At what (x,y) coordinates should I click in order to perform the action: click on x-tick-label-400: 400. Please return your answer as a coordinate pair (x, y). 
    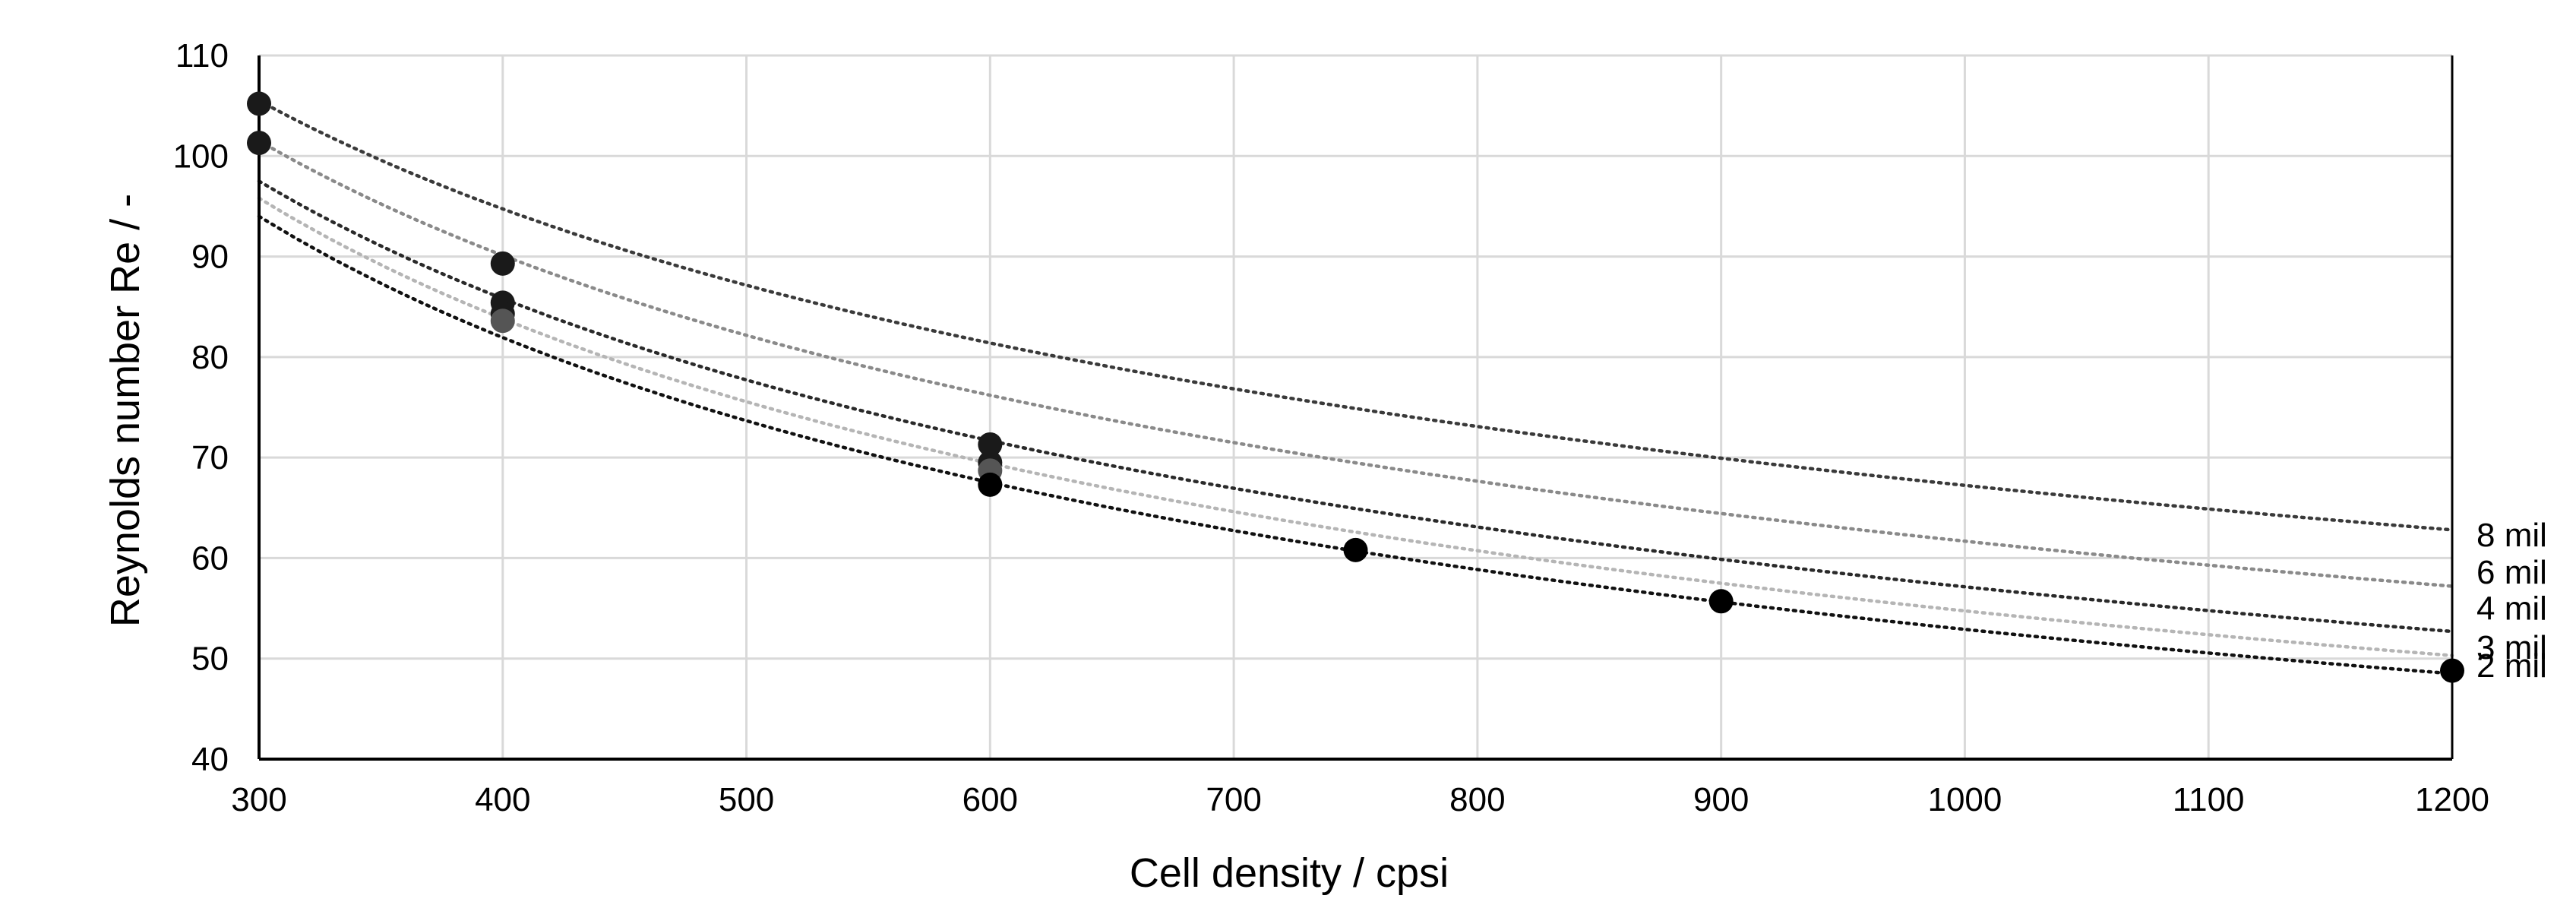
    Looking at the image, I should click on (502, 800).